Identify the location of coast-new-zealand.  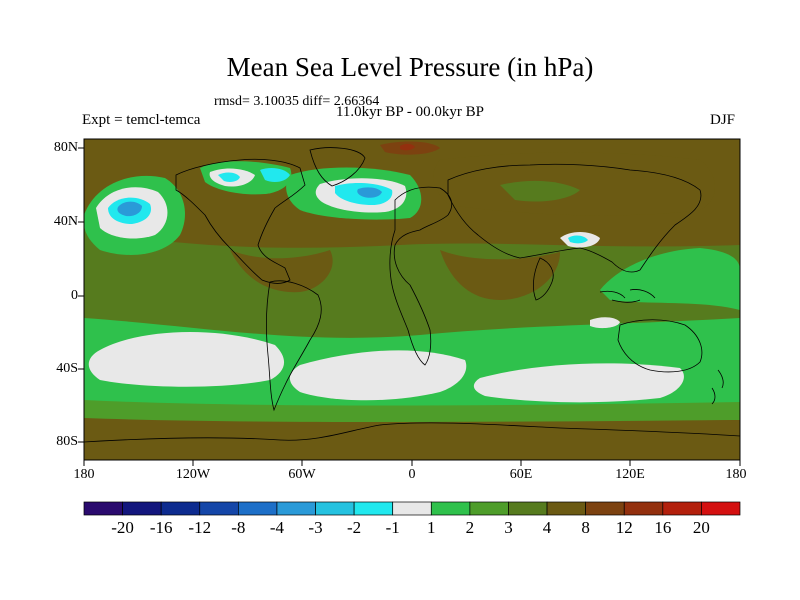
(717, 387).